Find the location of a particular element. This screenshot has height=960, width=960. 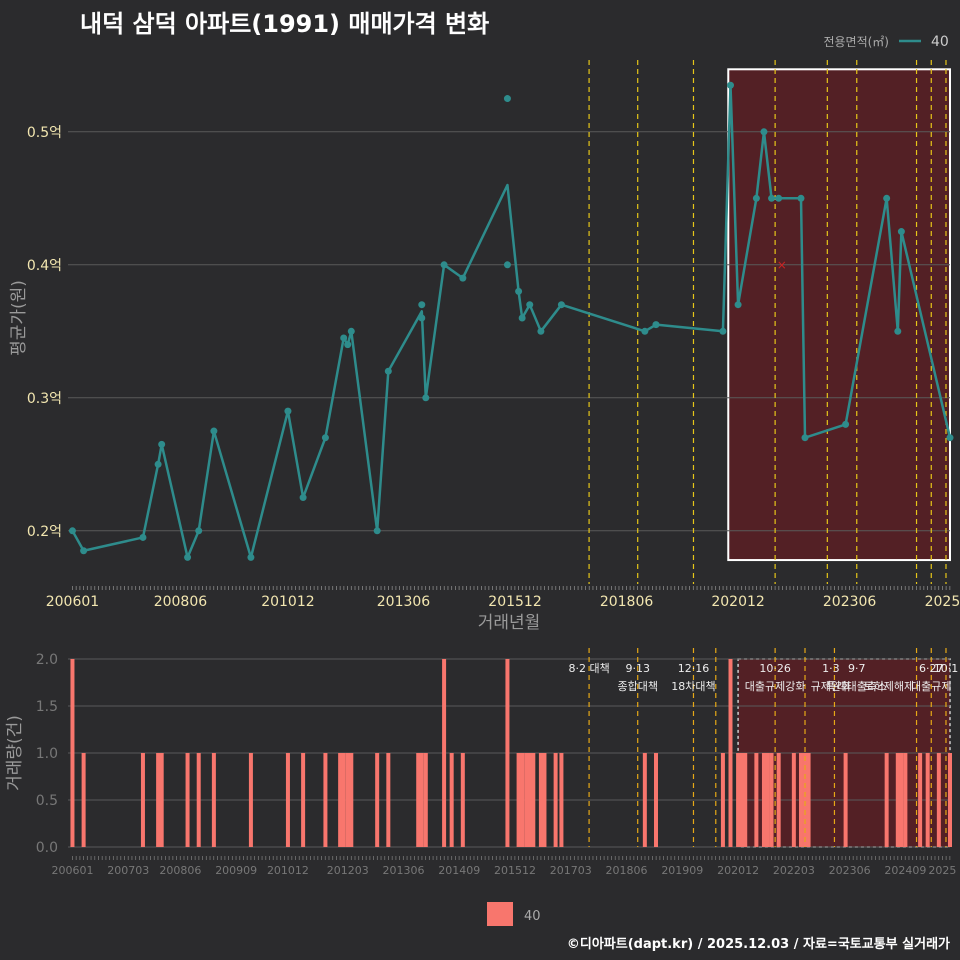

x-tick-label: 201203 is located at coordinates (348, 870).